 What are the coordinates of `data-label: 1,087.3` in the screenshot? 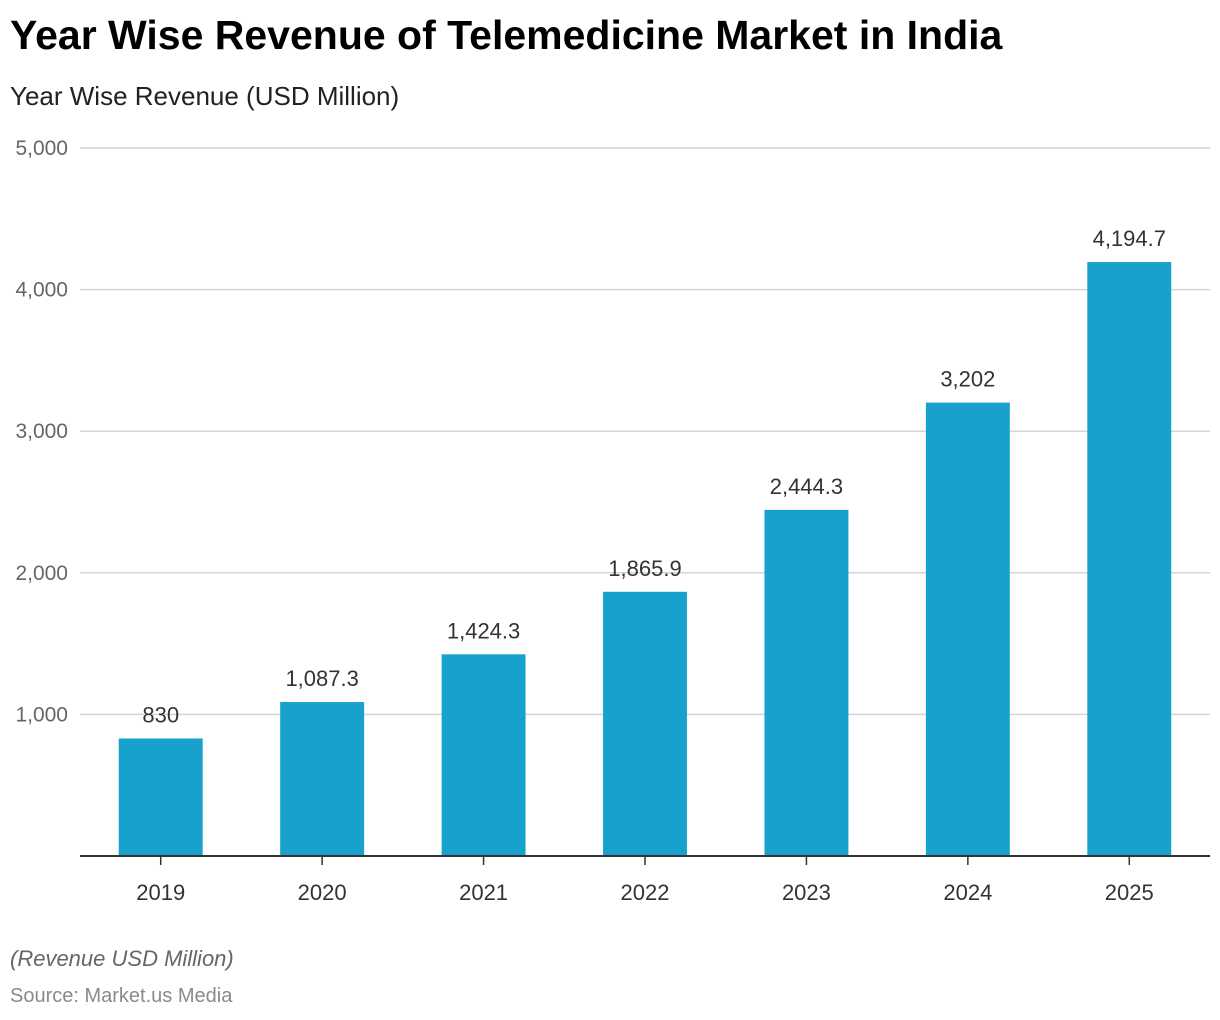 It's located at (321, 678).